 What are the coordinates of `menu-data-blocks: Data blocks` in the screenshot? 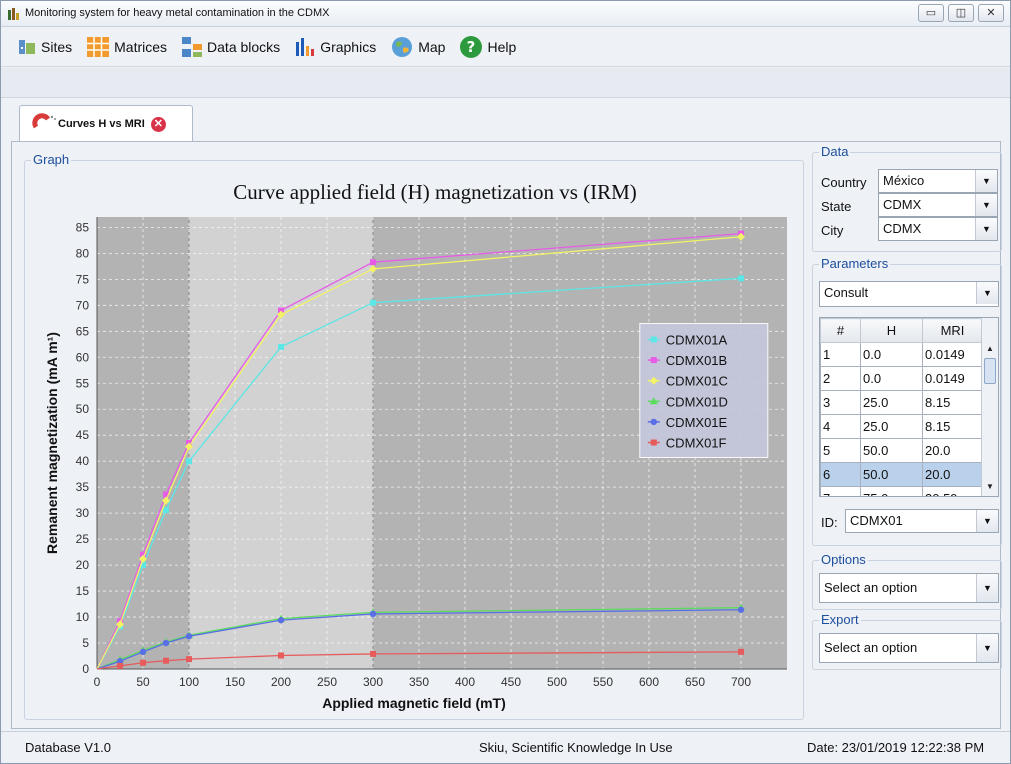 It's located at (230, 47).